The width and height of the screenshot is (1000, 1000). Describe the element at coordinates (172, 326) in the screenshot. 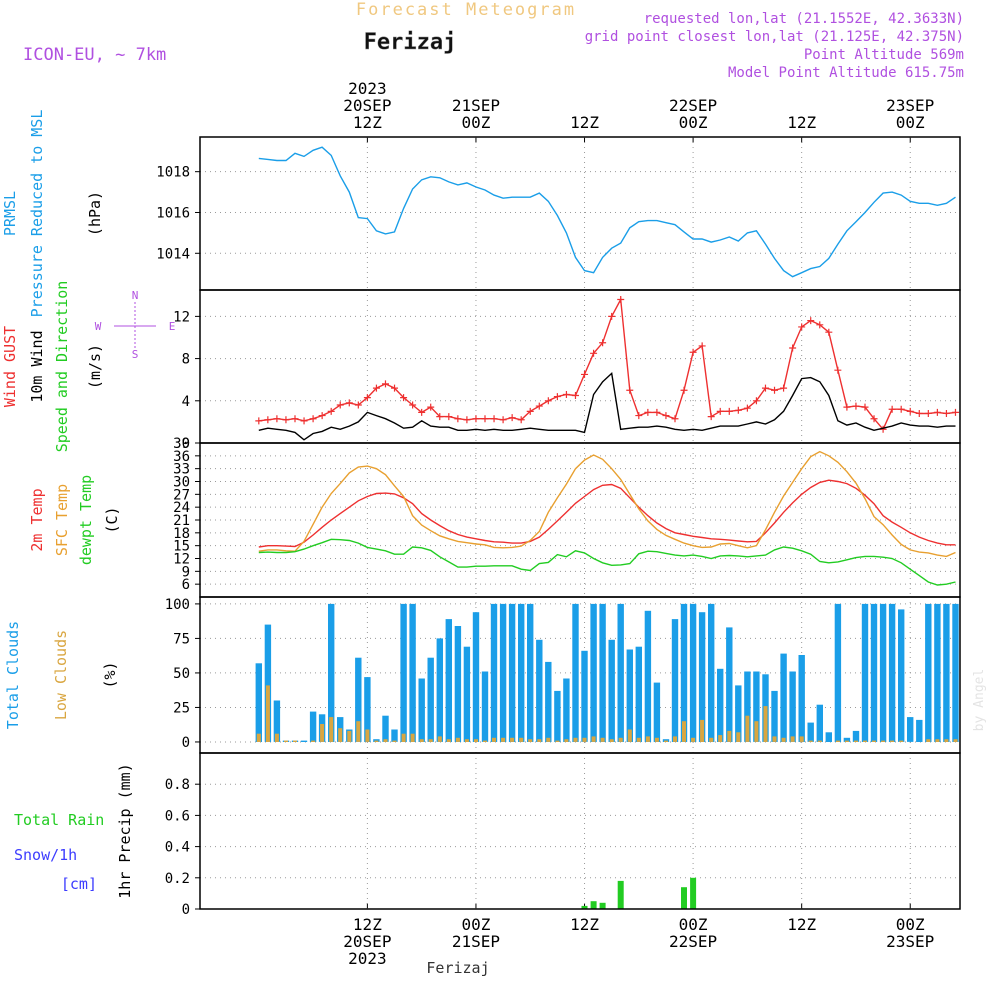

I see `compass-label-east: E` at that location.